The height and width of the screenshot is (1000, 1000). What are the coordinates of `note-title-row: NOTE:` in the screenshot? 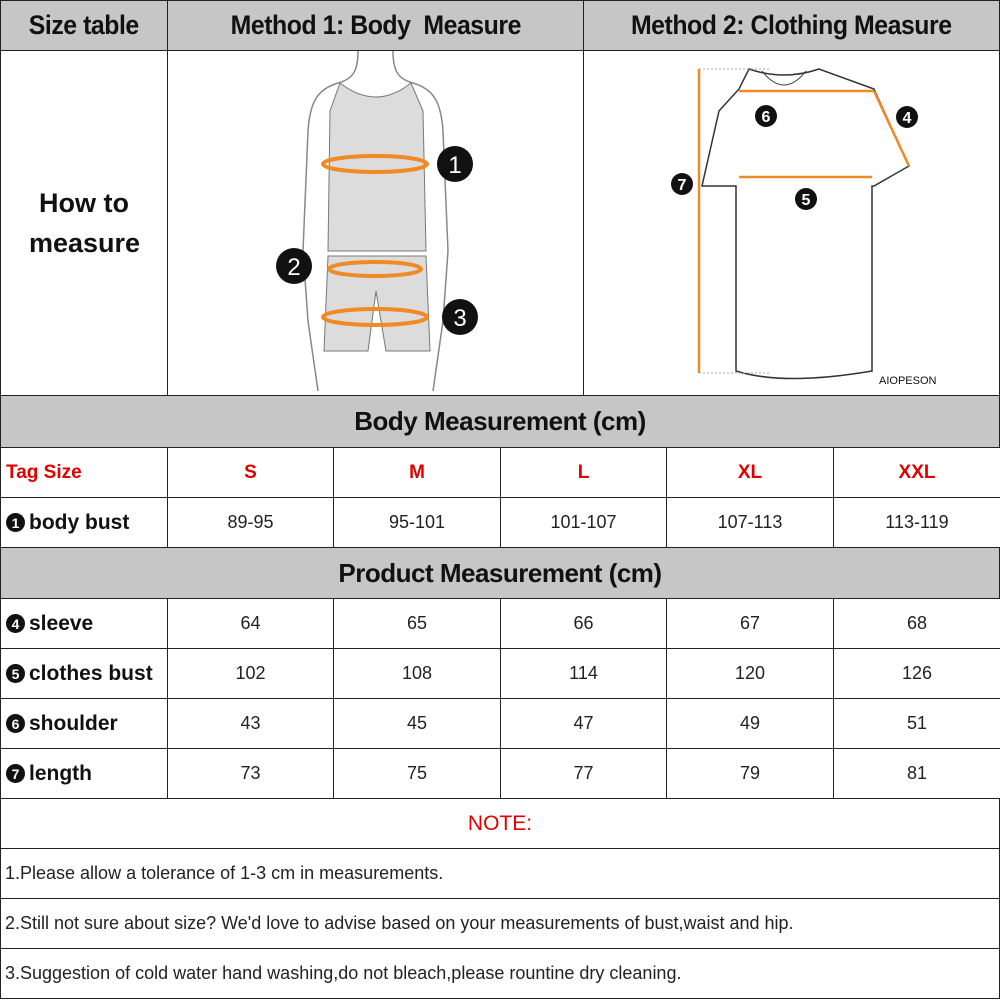 It's located at (500, 823).